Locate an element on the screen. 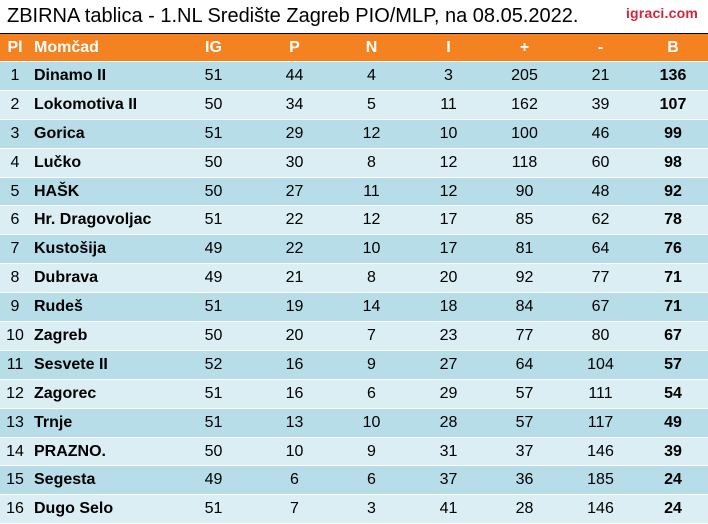 This screenshot has width=708, height=524. brand-logo: igraci.com is located at coordinates (661, 13).